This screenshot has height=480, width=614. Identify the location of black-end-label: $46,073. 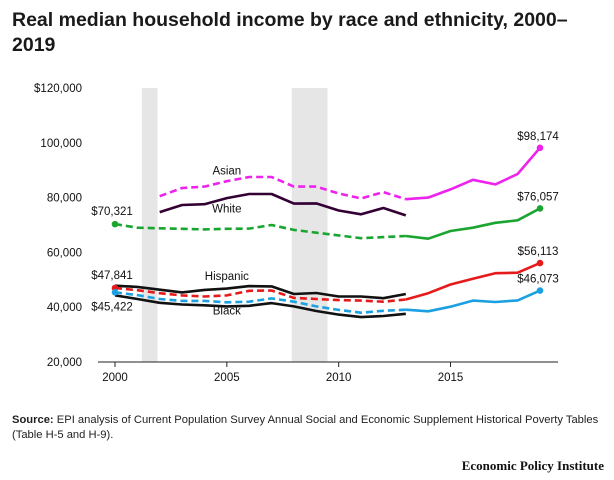
(538, 280).